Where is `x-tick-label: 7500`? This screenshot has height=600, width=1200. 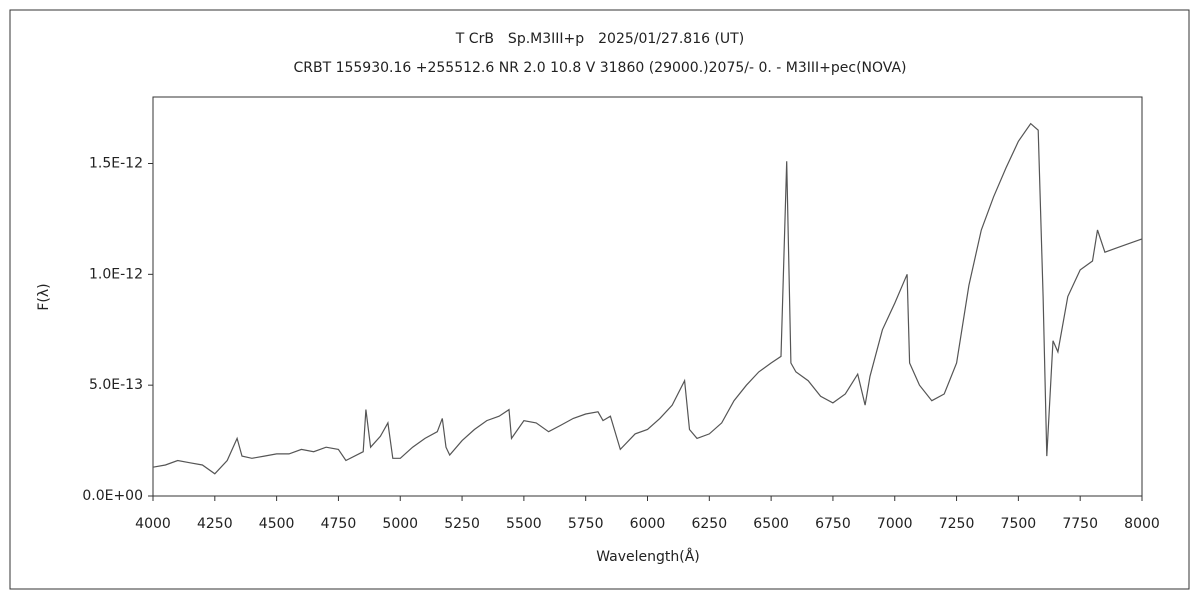
x-tick-label: 7500 is located at coordinates (1019, 524).